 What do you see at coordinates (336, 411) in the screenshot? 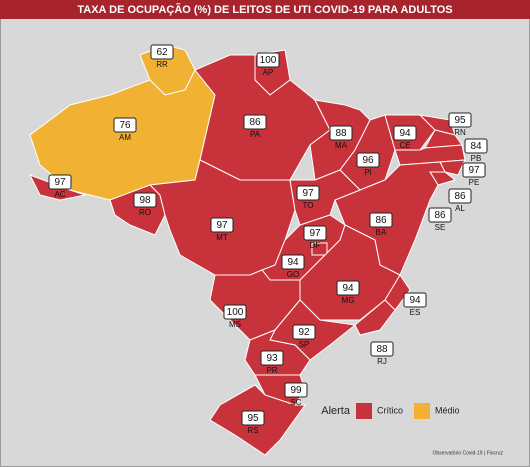
I see `legend-title: Alerta` at bounding box center [336, 411].